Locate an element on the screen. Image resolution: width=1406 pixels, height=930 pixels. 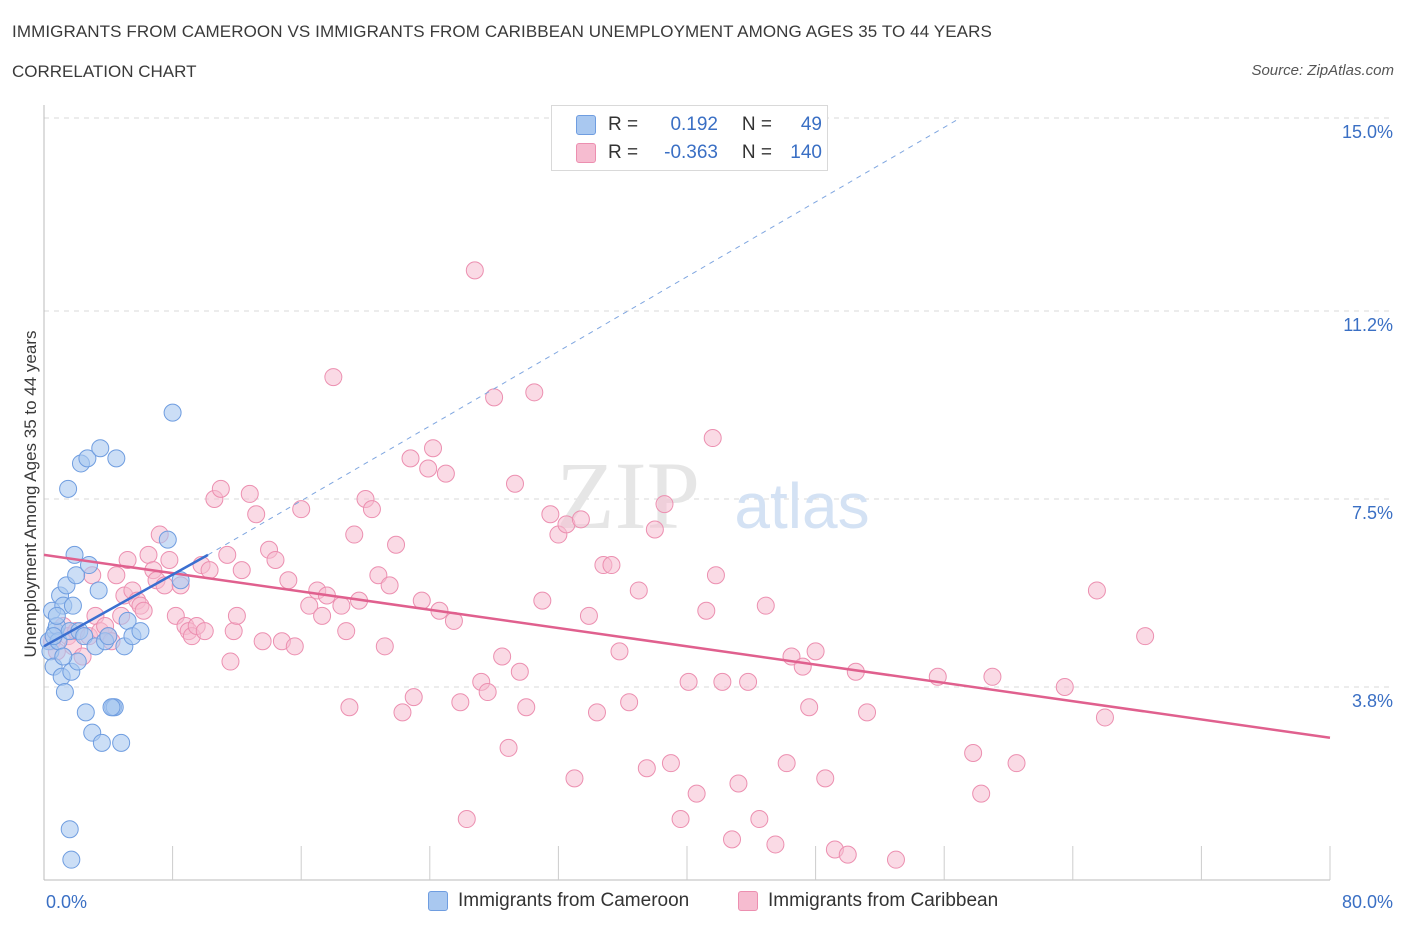
caribbean-swatch is located at coordinates (586, 153).